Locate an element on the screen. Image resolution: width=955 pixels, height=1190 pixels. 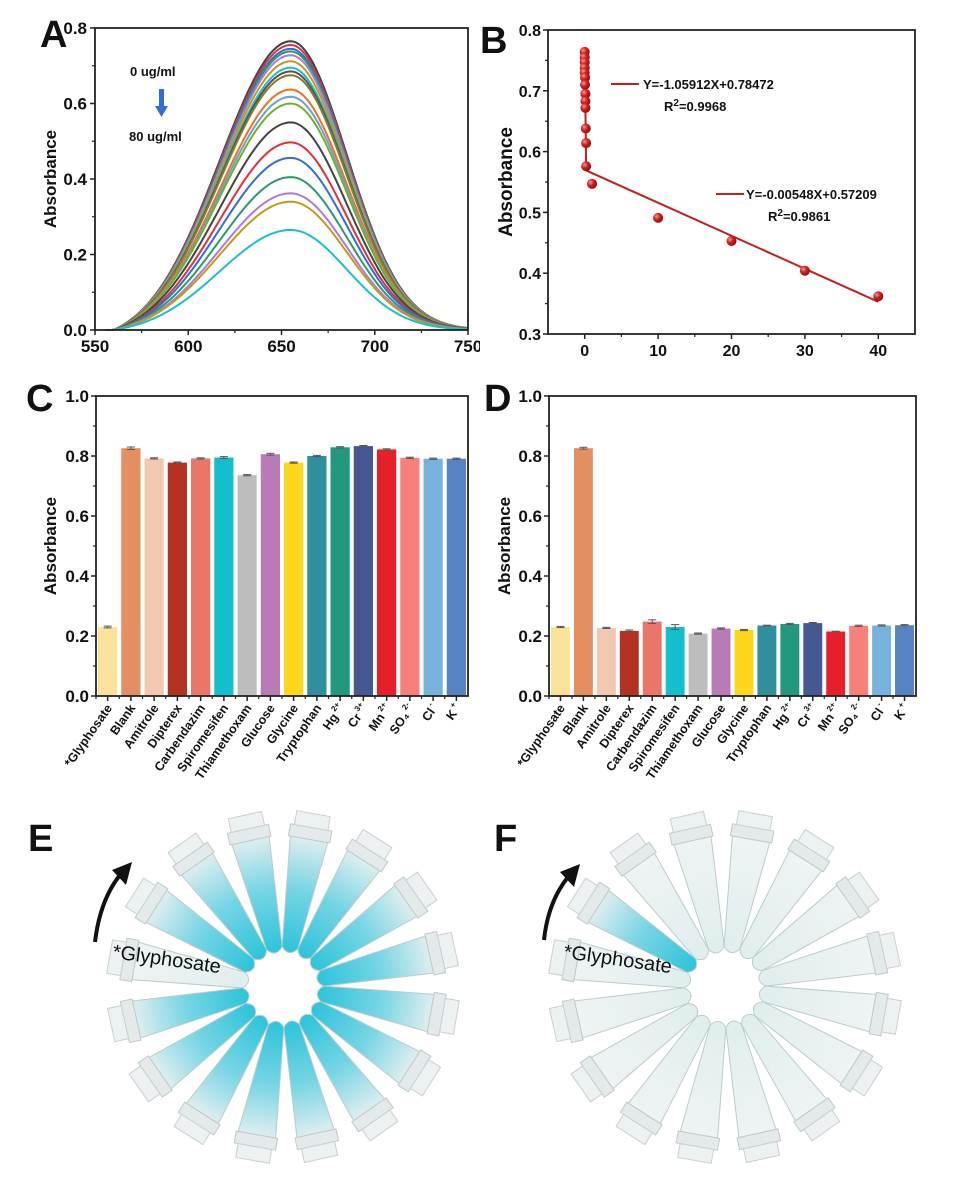
spectrum-line-s14 is located at coordinates (287, 236).